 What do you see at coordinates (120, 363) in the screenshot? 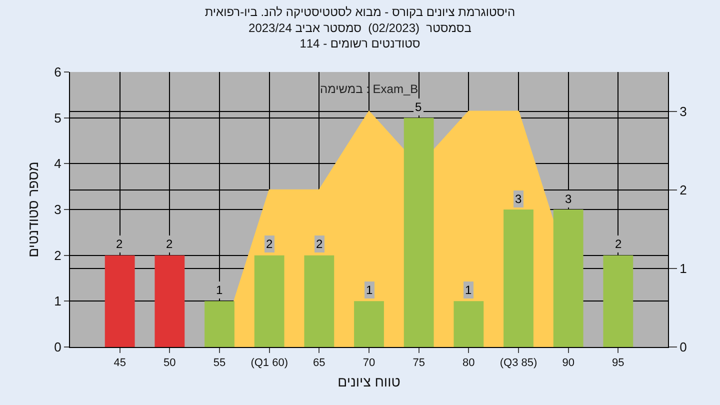
I see `x-tick-label: 45` at bounding box center [120, 363].